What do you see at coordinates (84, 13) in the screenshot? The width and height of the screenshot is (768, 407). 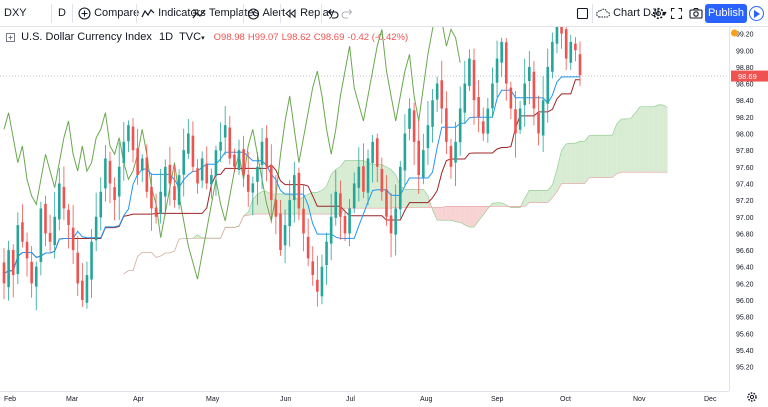 I see `compare-icon` at bounding box center [84, 13].